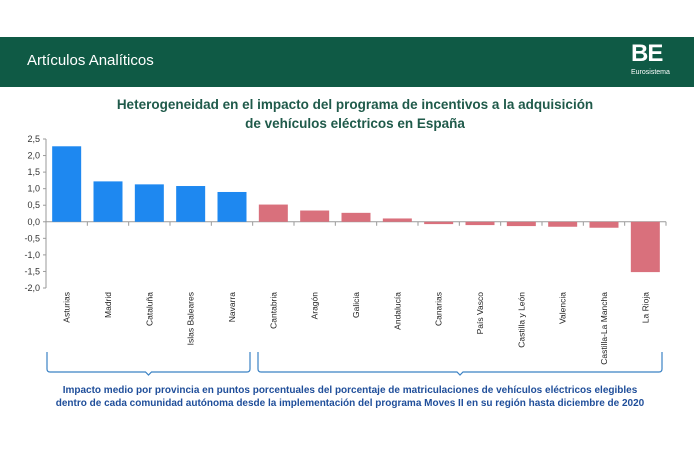  I want to click on x-tick-label: Asturias, so click(67, 307).